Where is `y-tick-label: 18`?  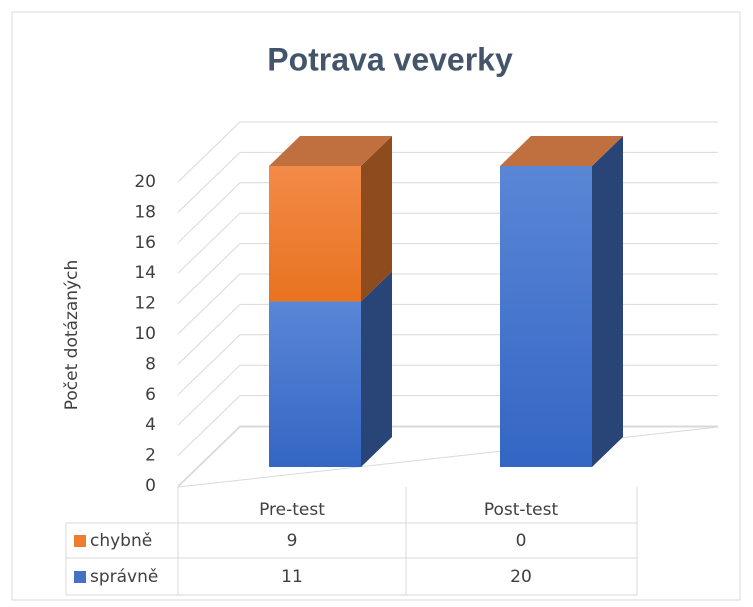 y-tick-label: 18 is located at coordinates (145, 212).